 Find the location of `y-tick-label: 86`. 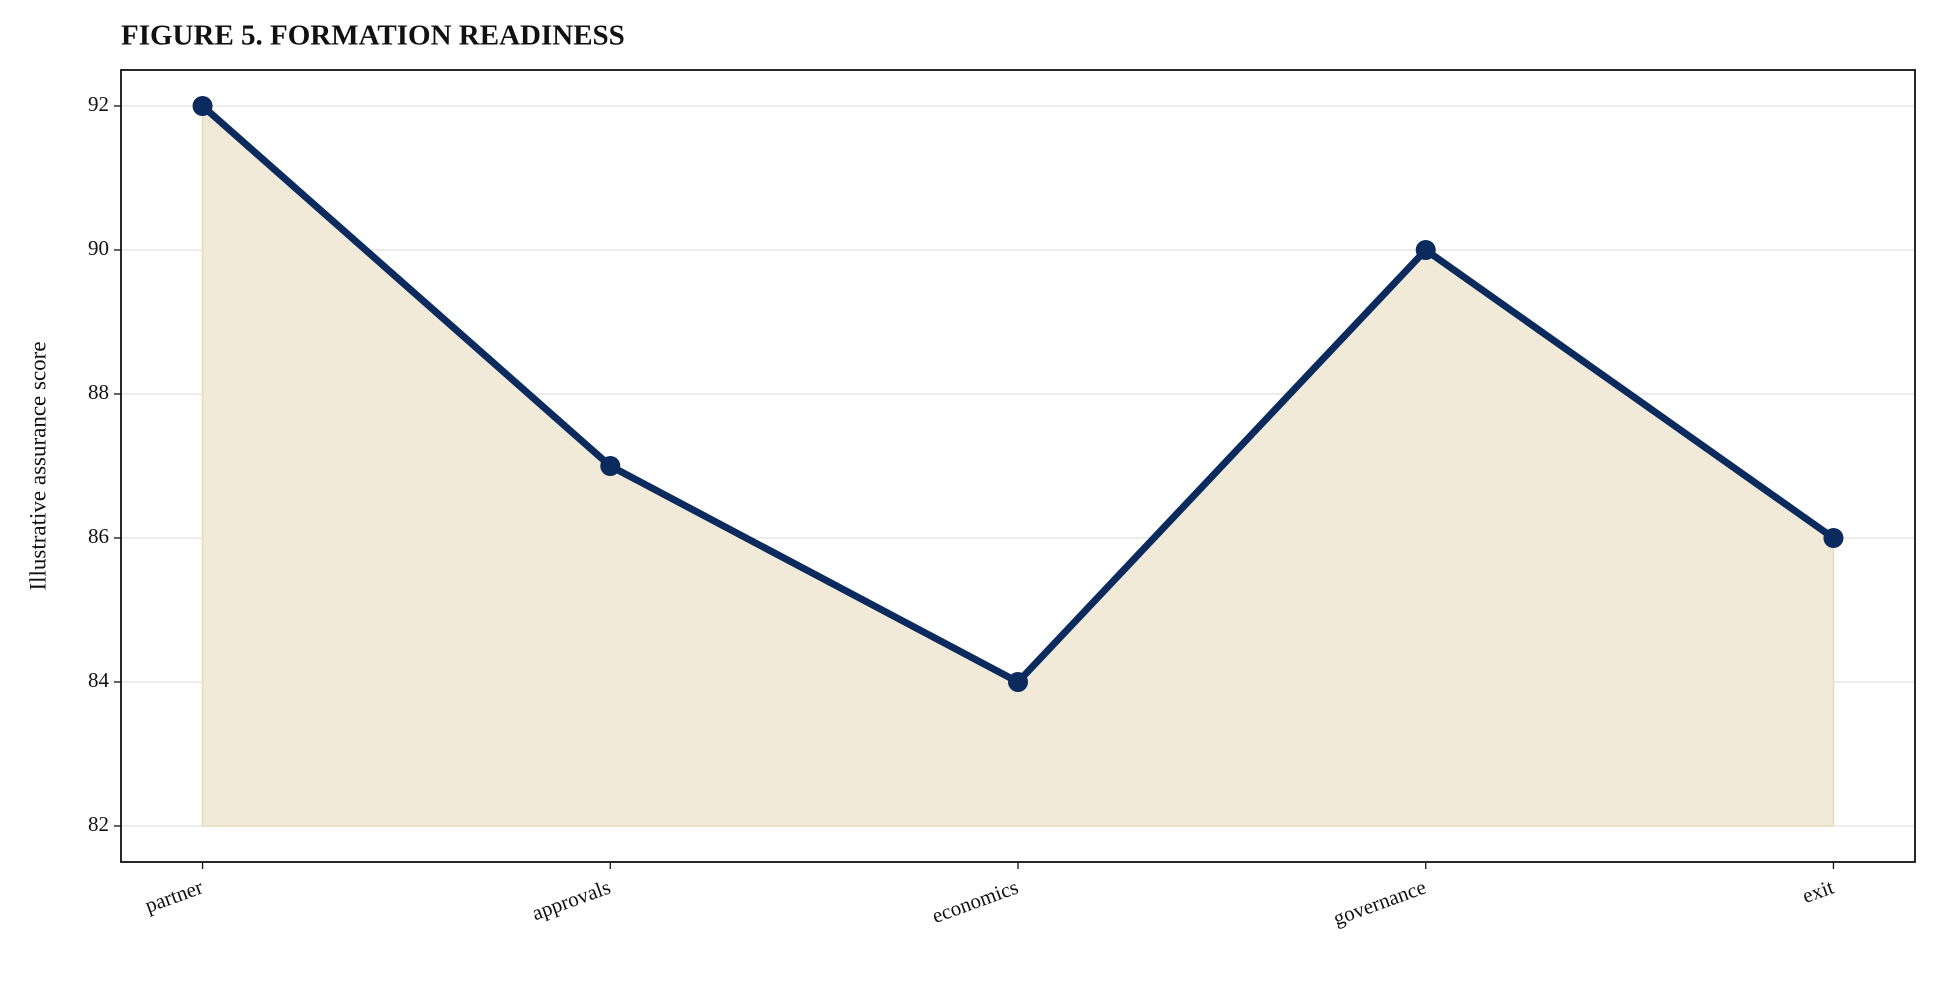

y-tick-label: 86 is located at coordinates (98, 536).